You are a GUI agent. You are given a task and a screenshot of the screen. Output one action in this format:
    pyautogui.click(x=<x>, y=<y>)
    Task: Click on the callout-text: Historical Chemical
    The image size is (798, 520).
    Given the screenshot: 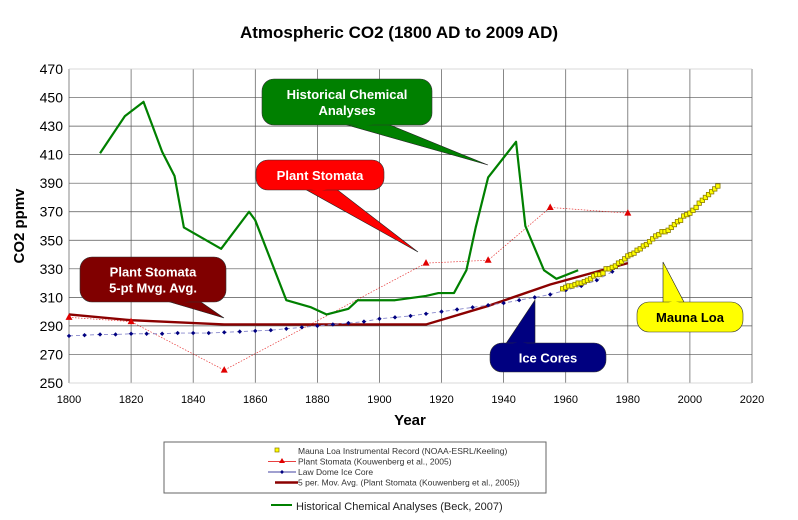 What is the action you would take?
    pyautogui.click(x=347, y=94)
    